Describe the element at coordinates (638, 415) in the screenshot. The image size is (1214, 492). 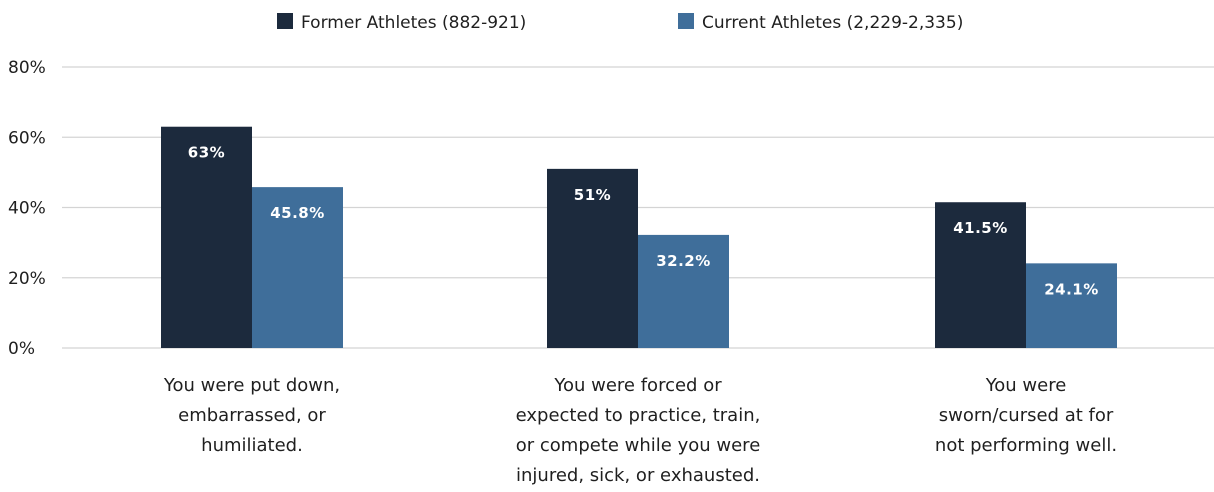
I see `category-label-line: expected to practice, train,` at that location.